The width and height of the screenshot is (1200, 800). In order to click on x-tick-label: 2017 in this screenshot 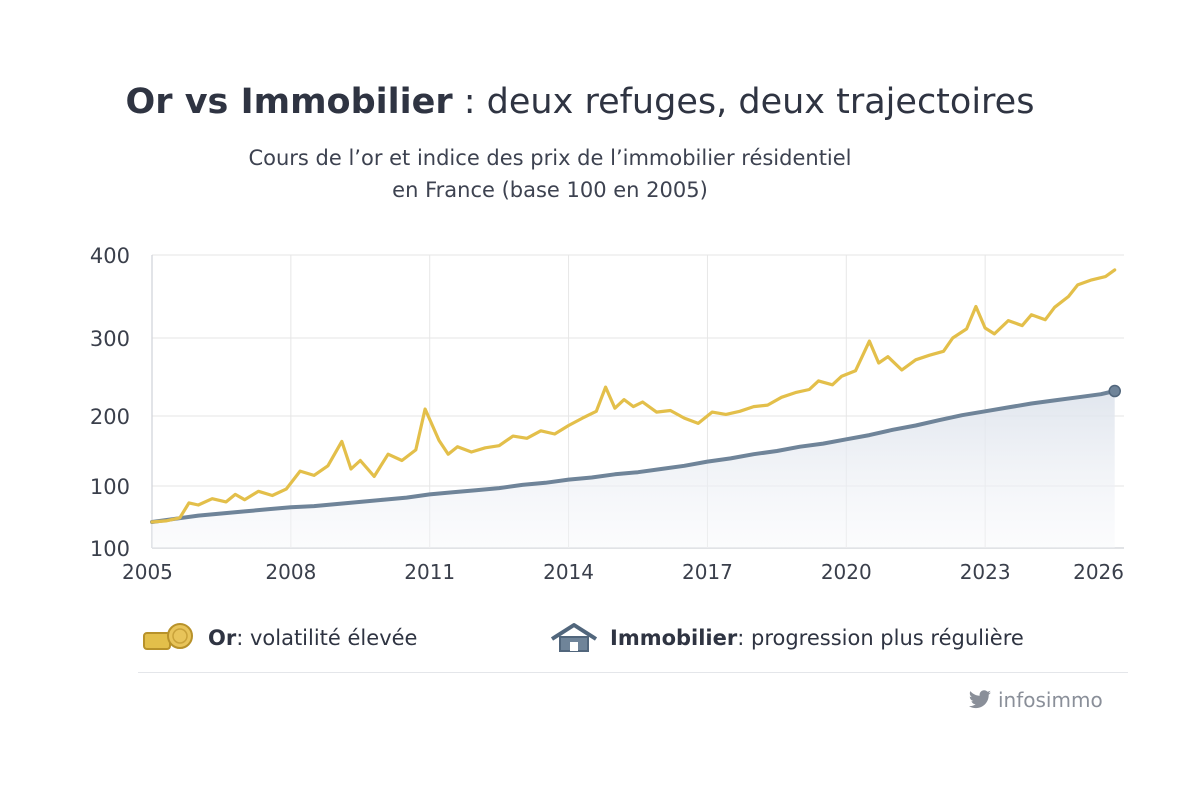, I will do `click(707, 572)`.